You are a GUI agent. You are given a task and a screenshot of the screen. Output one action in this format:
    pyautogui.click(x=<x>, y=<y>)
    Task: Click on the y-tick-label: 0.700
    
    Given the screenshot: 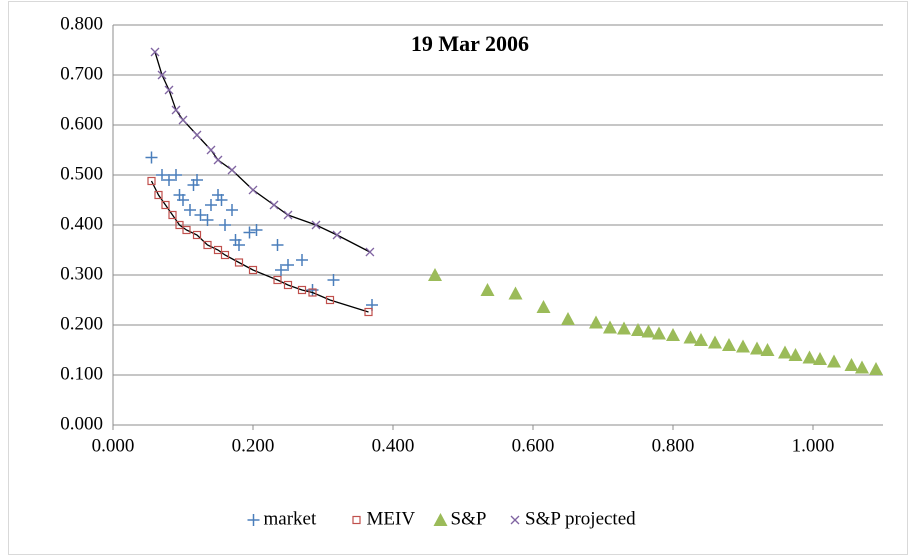 What is the action you would take?
    pyautogui.click(x=81, y=73)
    